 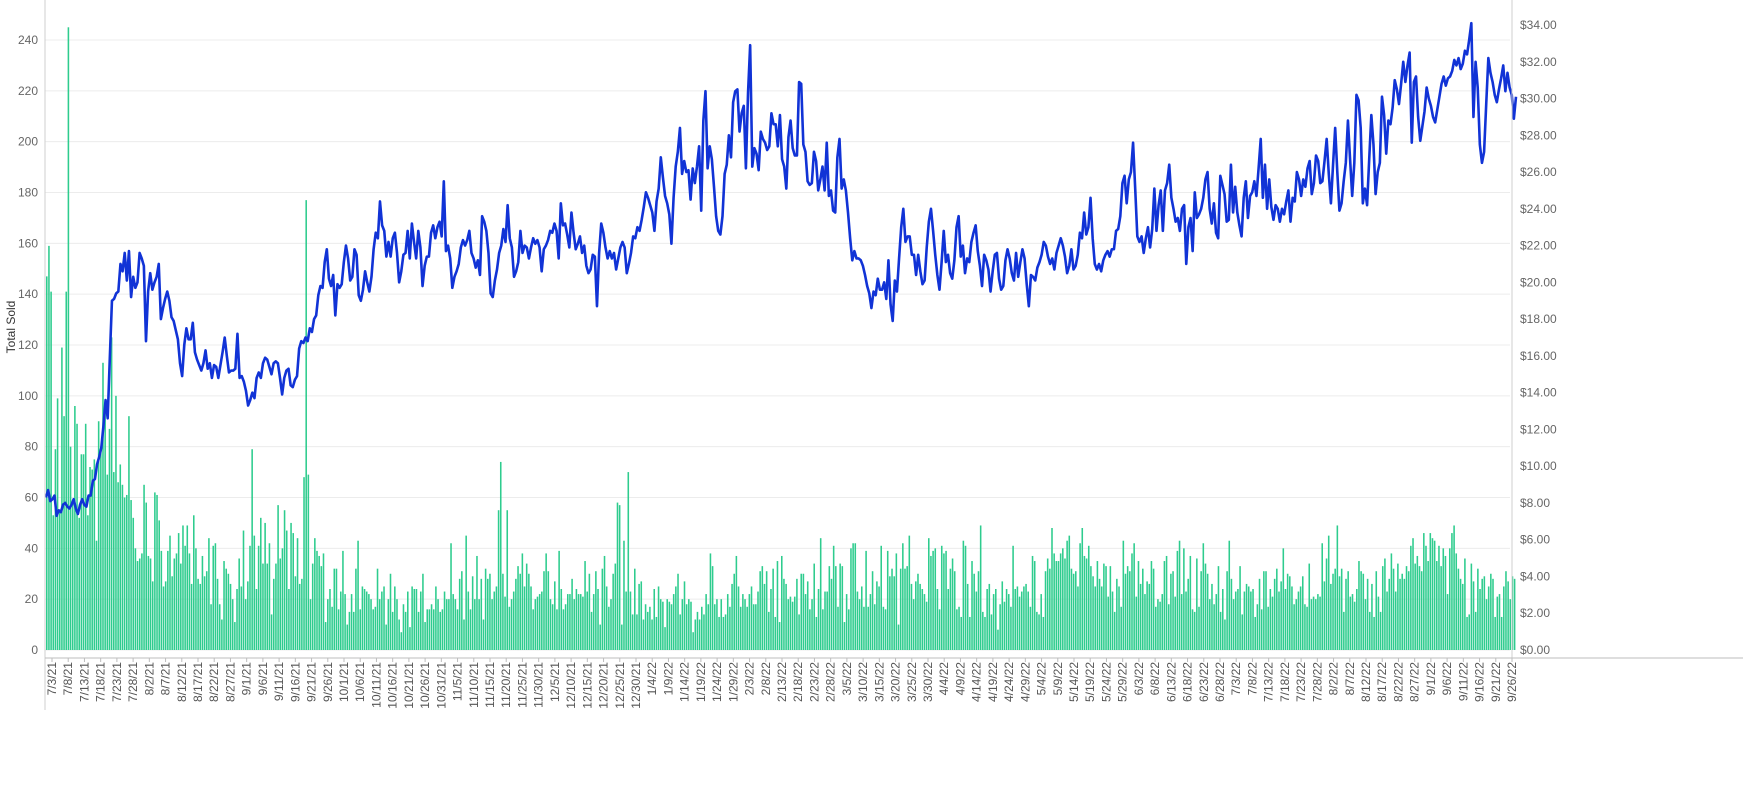 I want to click on right-tick-label: $14.00, so click(x=1538, y=393).